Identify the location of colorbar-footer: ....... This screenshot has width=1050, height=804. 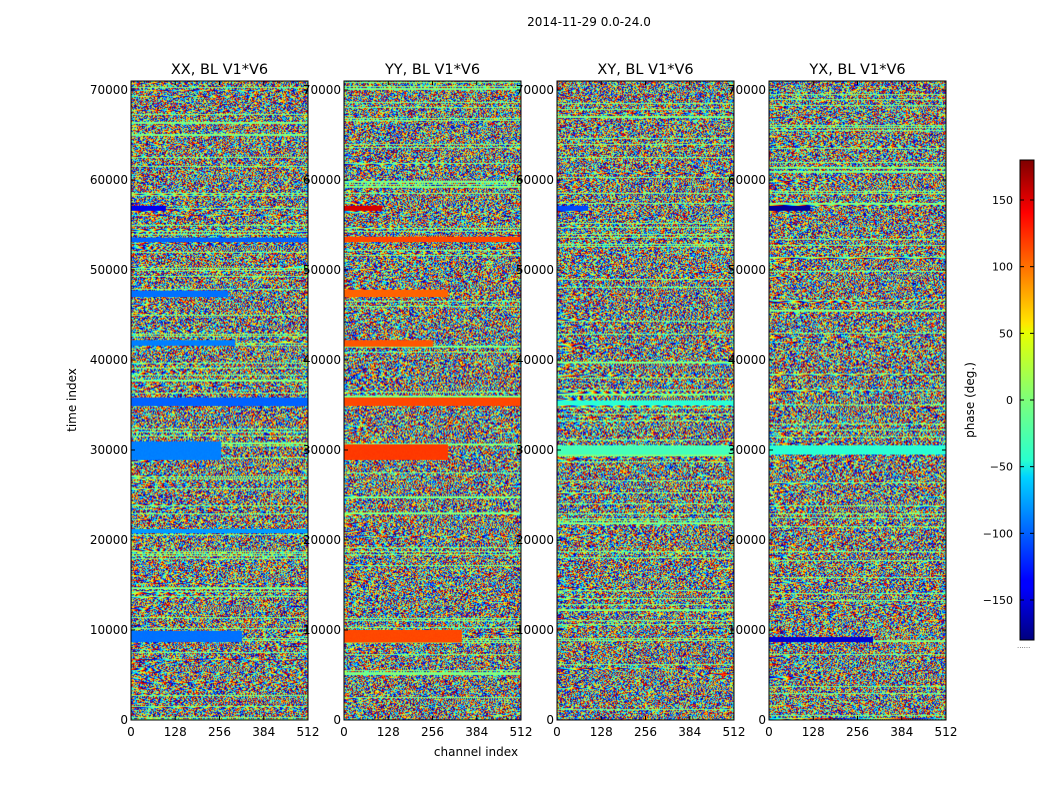
(1023, 646).